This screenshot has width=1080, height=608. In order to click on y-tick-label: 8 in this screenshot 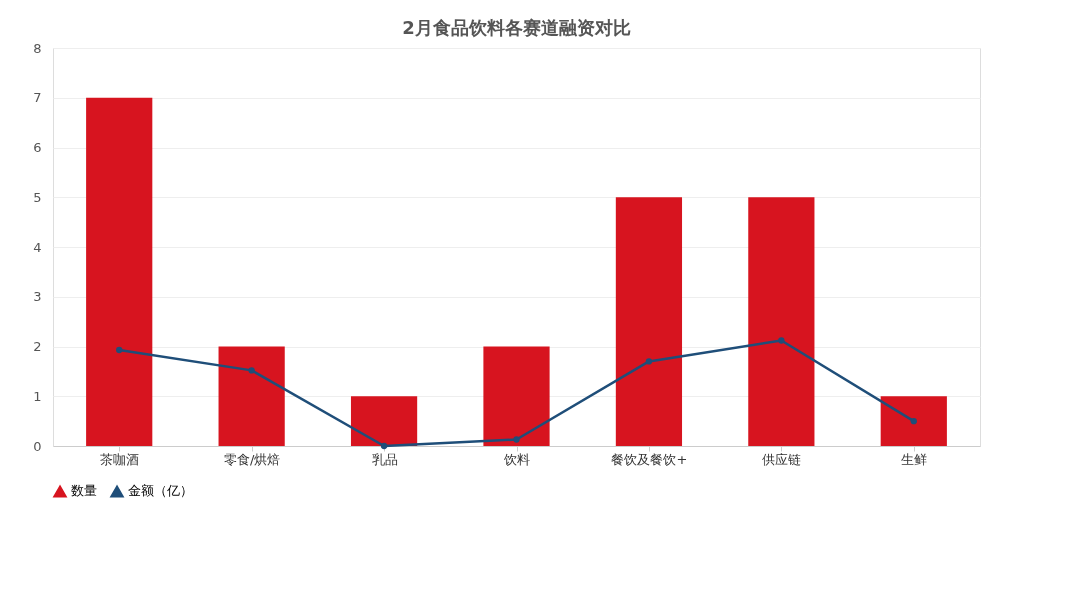, I will do `click(37, 48)`.